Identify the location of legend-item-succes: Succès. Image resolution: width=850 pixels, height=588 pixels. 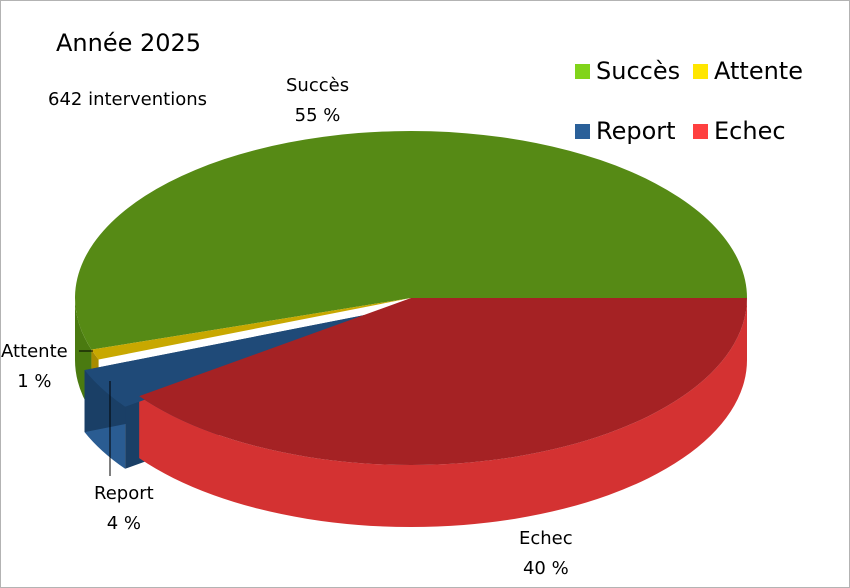
(627, 71).